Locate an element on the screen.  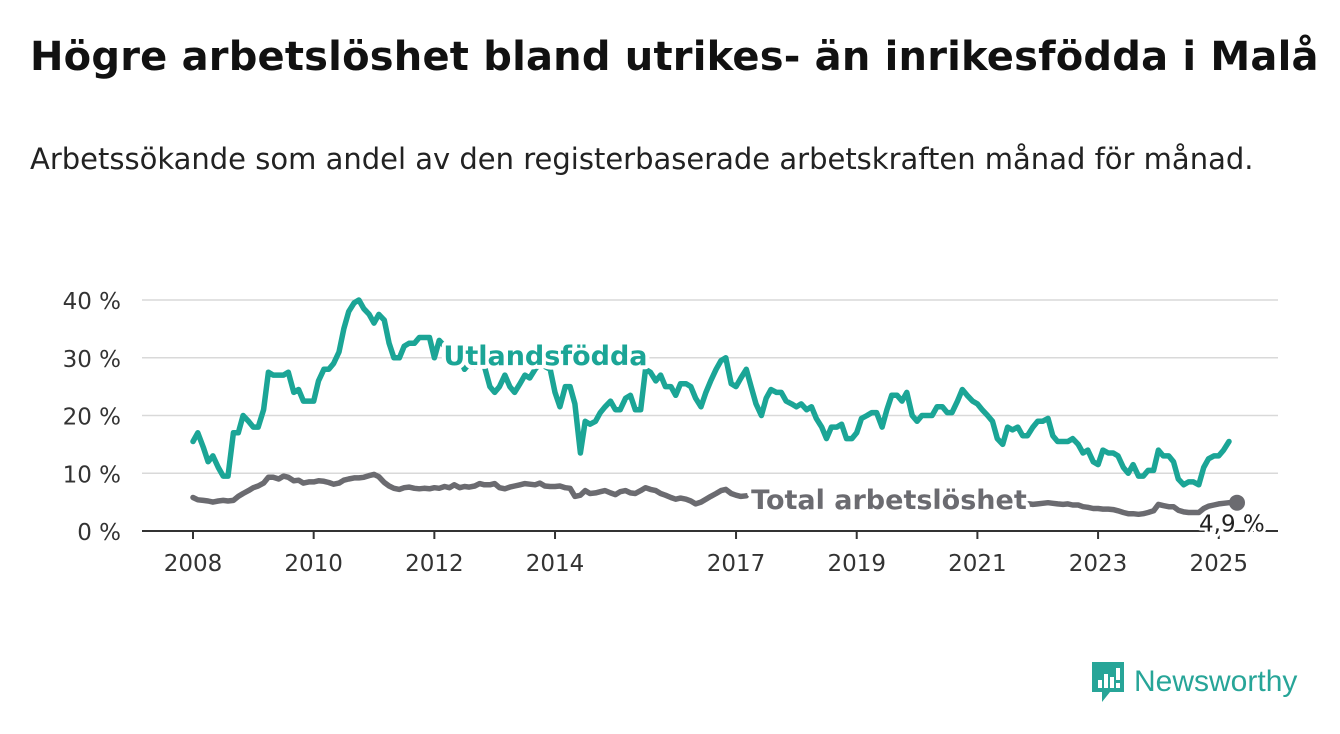
end-point-marker is located at coordinates (1237, 502).